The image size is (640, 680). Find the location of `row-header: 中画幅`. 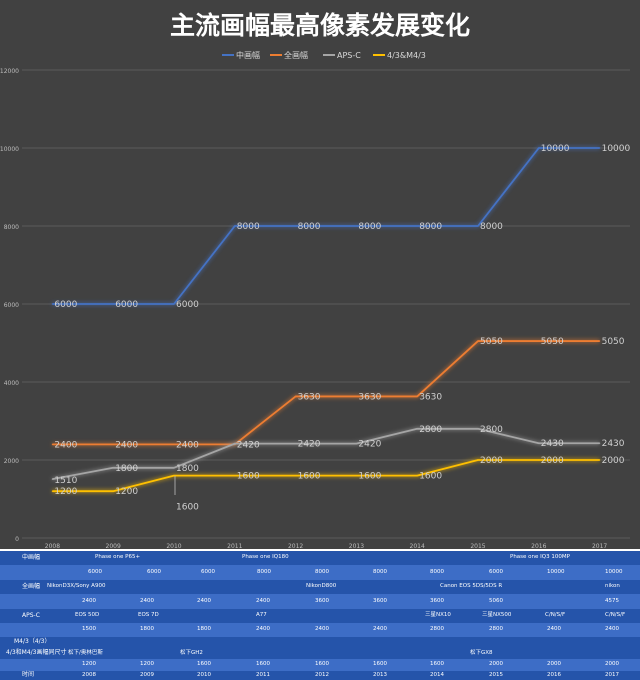

row-header: 中画幅 is located at coordinates (31, 557).